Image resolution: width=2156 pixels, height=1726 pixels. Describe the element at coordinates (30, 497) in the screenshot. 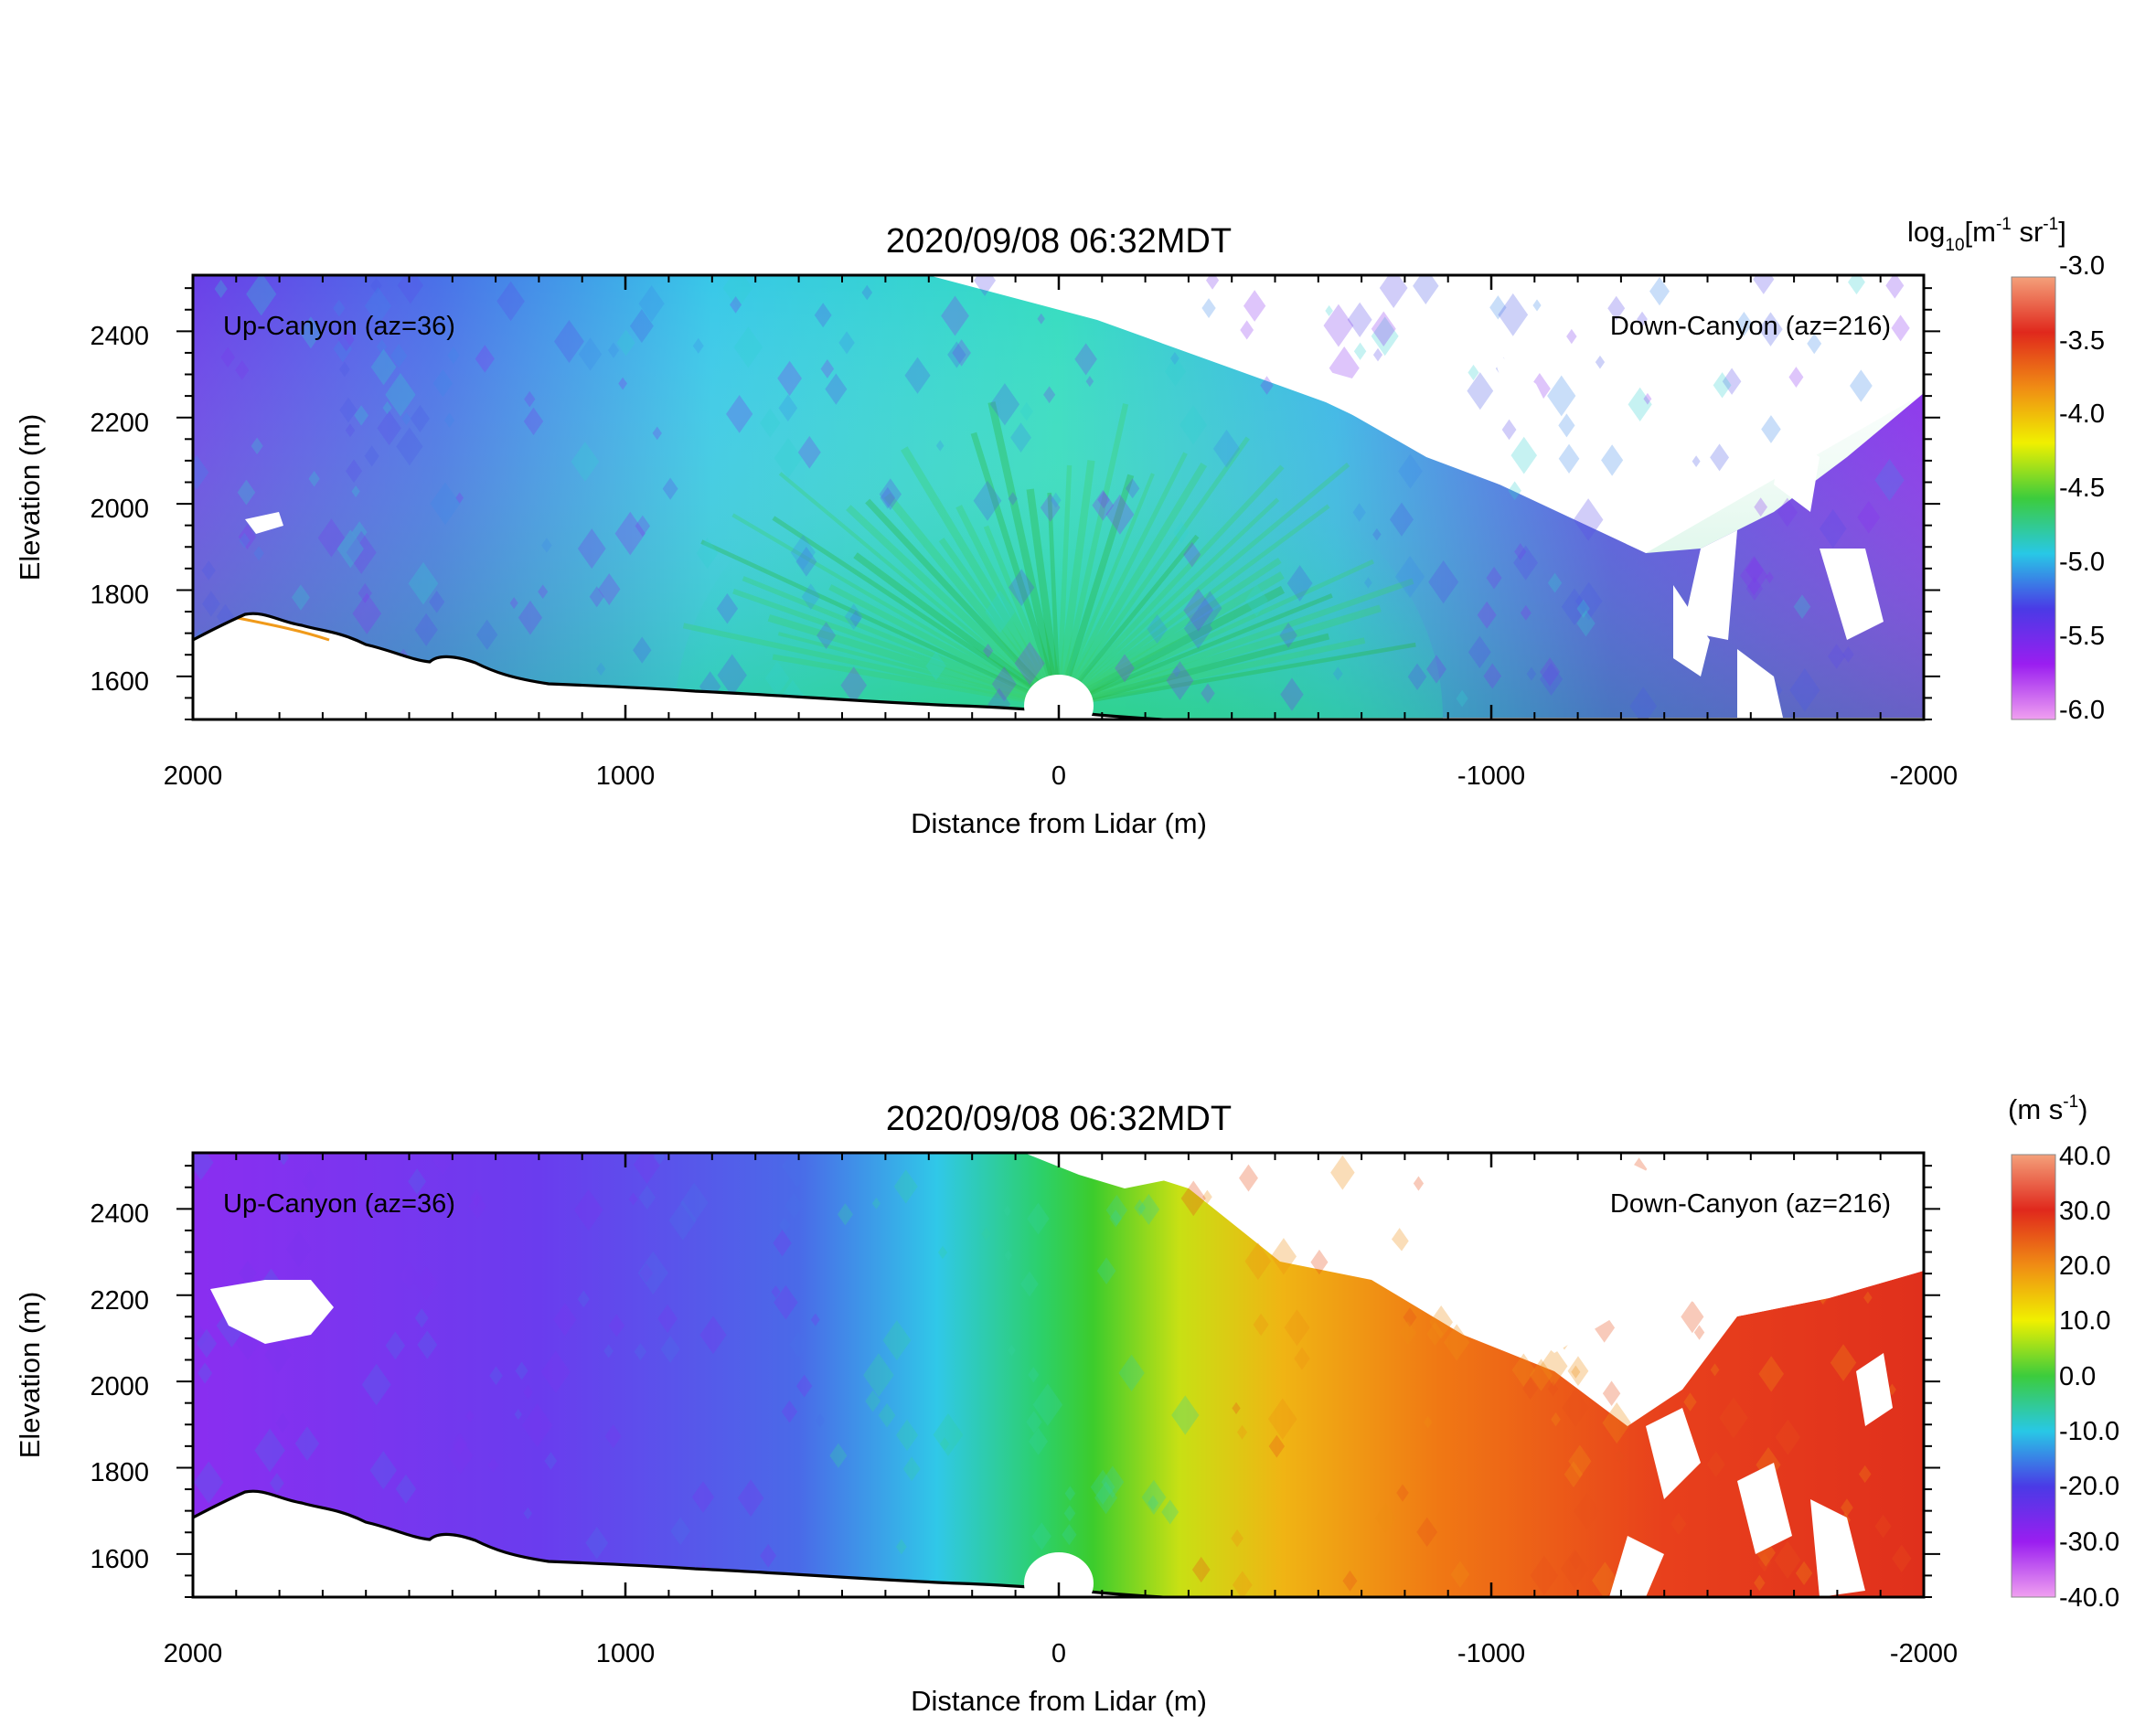

I see `y-axis-label-top: Elevation (m)` at that location.